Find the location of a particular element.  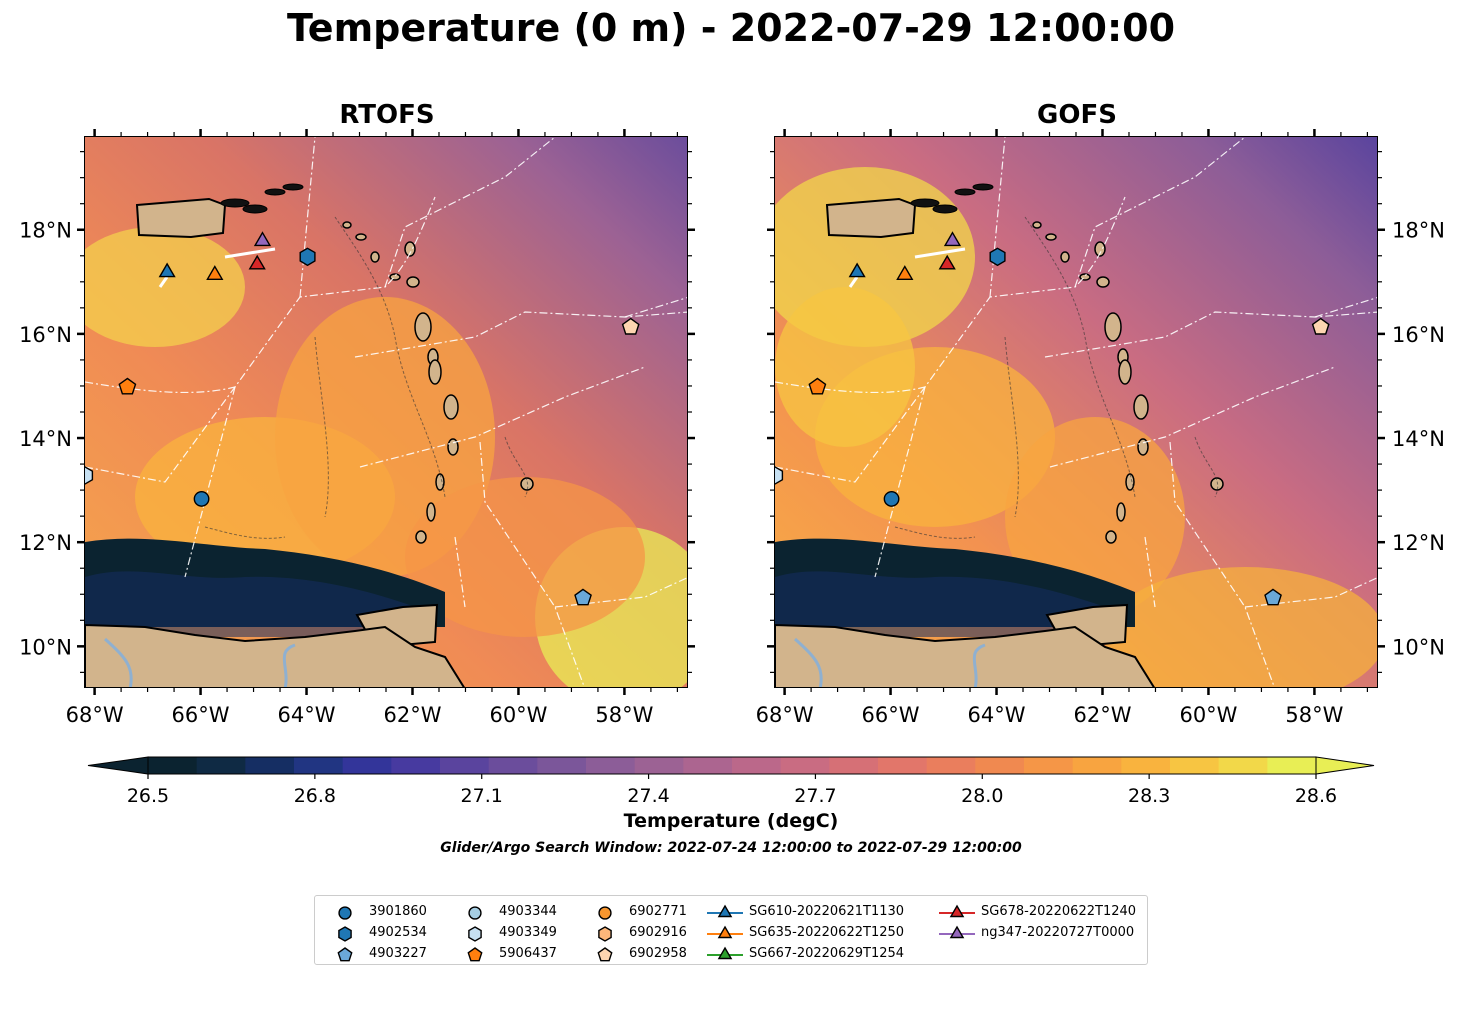

colorbar: 26.5 26.8 27.1 27.4 27.7 28.0 28.3 28.6 is located at coordinates (731, 781).